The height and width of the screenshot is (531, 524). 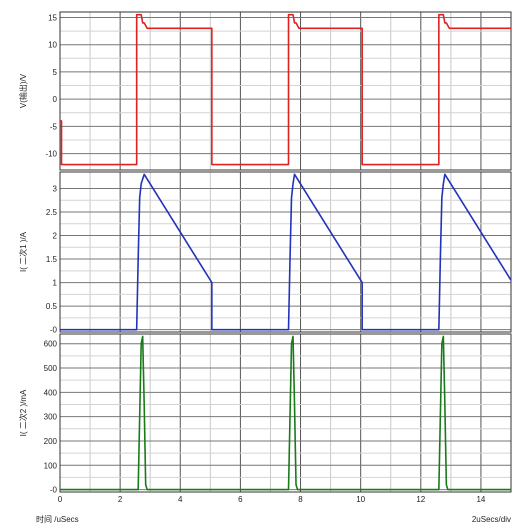 What do you see at coordinates (60, 499) in the screenshot?
I see `x-tick-label: 0` at bounding box center [60, 499].